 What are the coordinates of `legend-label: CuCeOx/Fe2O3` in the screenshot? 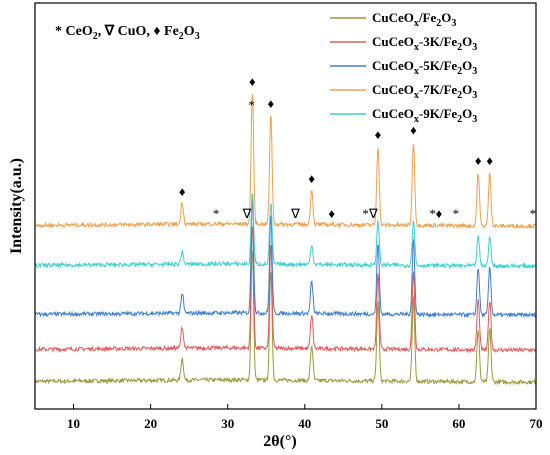 It's located at (414, 19).